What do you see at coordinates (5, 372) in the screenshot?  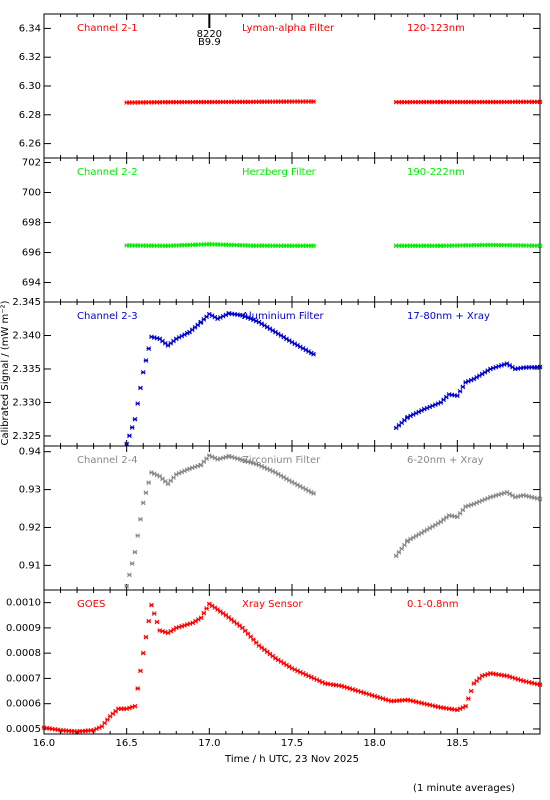 I see `y-axis-label: Calibrated Signal / (mW m⁻²)` at bounding box center [5, 372].